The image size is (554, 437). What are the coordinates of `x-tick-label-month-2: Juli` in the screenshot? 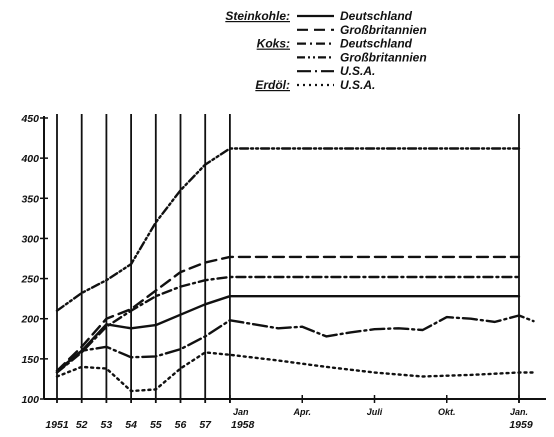 It's located at (375, 412).